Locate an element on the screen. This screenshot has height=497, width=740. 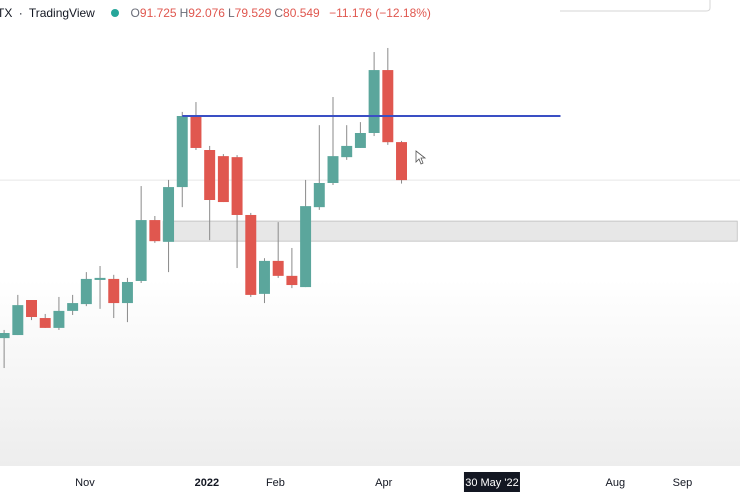
ohlc-letter: H is located at coordinates (184, 13).